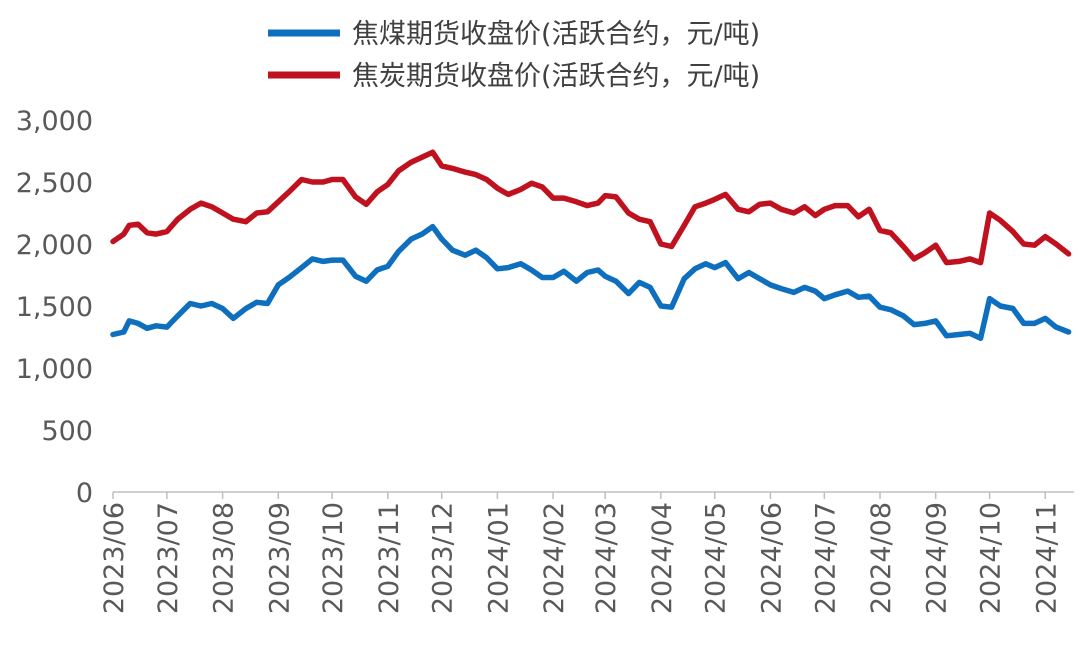  Describe the element at coordinates (556, 76) in the screenshot. I see `legend-label-coke: 焦炭期货收盘价(活跃合约，元/吨)` at that location.